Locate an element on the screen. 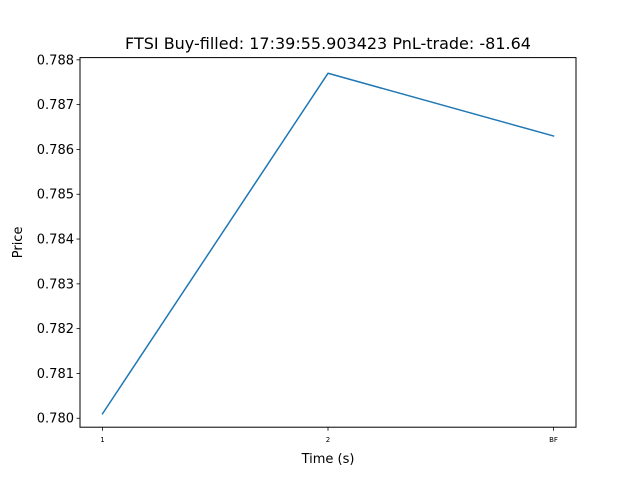 The width and height of the screenshot is (640, 480). y-tick-label: 0.780 is located at coordinates (55, 419).